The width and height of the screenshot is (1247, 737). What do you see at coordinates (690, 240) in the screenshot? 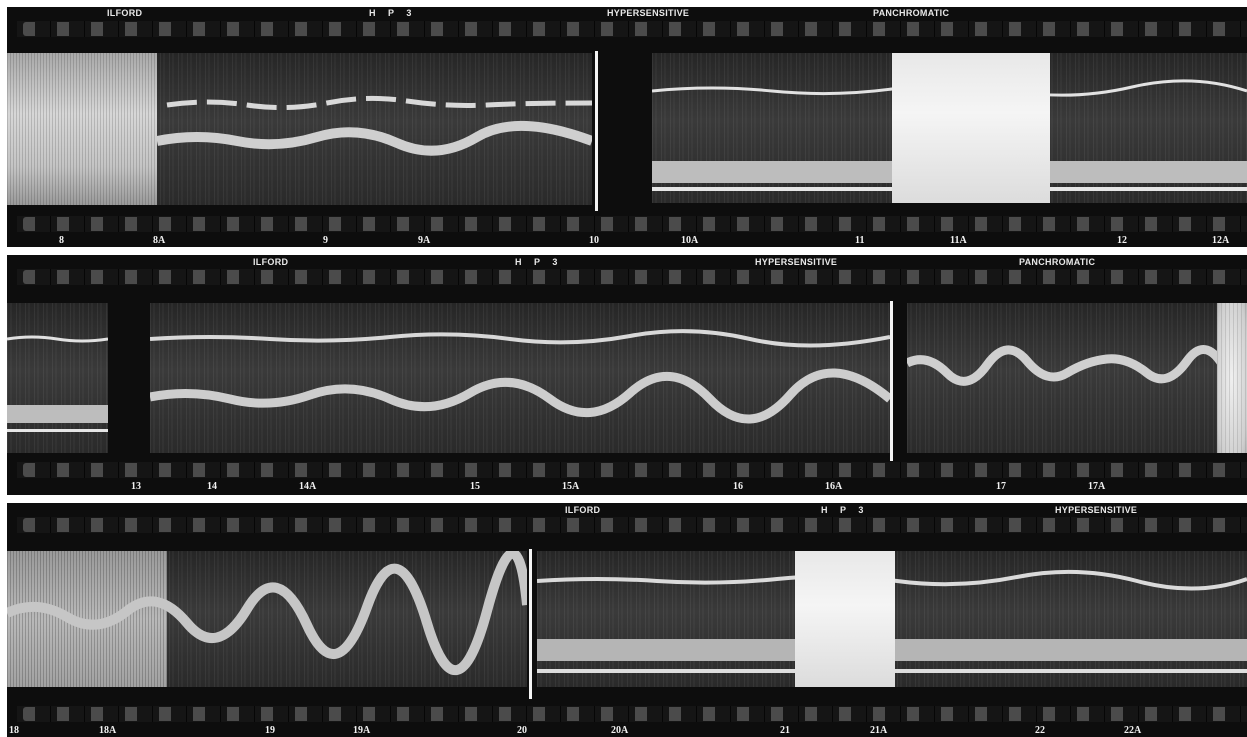
I see `frame-number: 10A` at bounding box center [690, 240].